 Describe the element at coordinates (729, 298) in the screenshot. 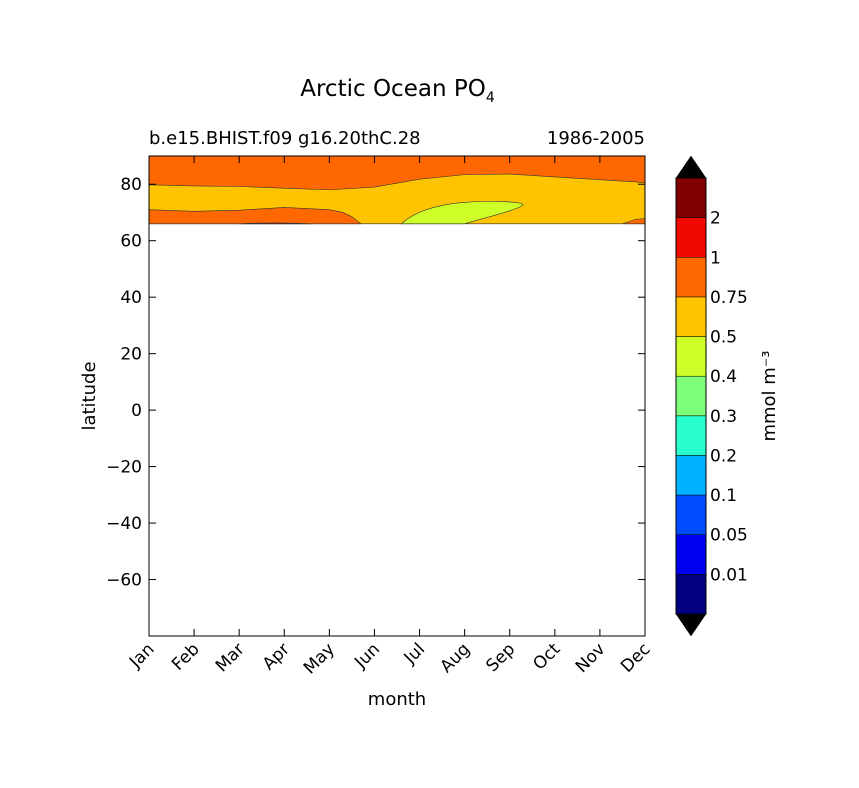

I see `colorbar-tick-label: 0.75` at that location.